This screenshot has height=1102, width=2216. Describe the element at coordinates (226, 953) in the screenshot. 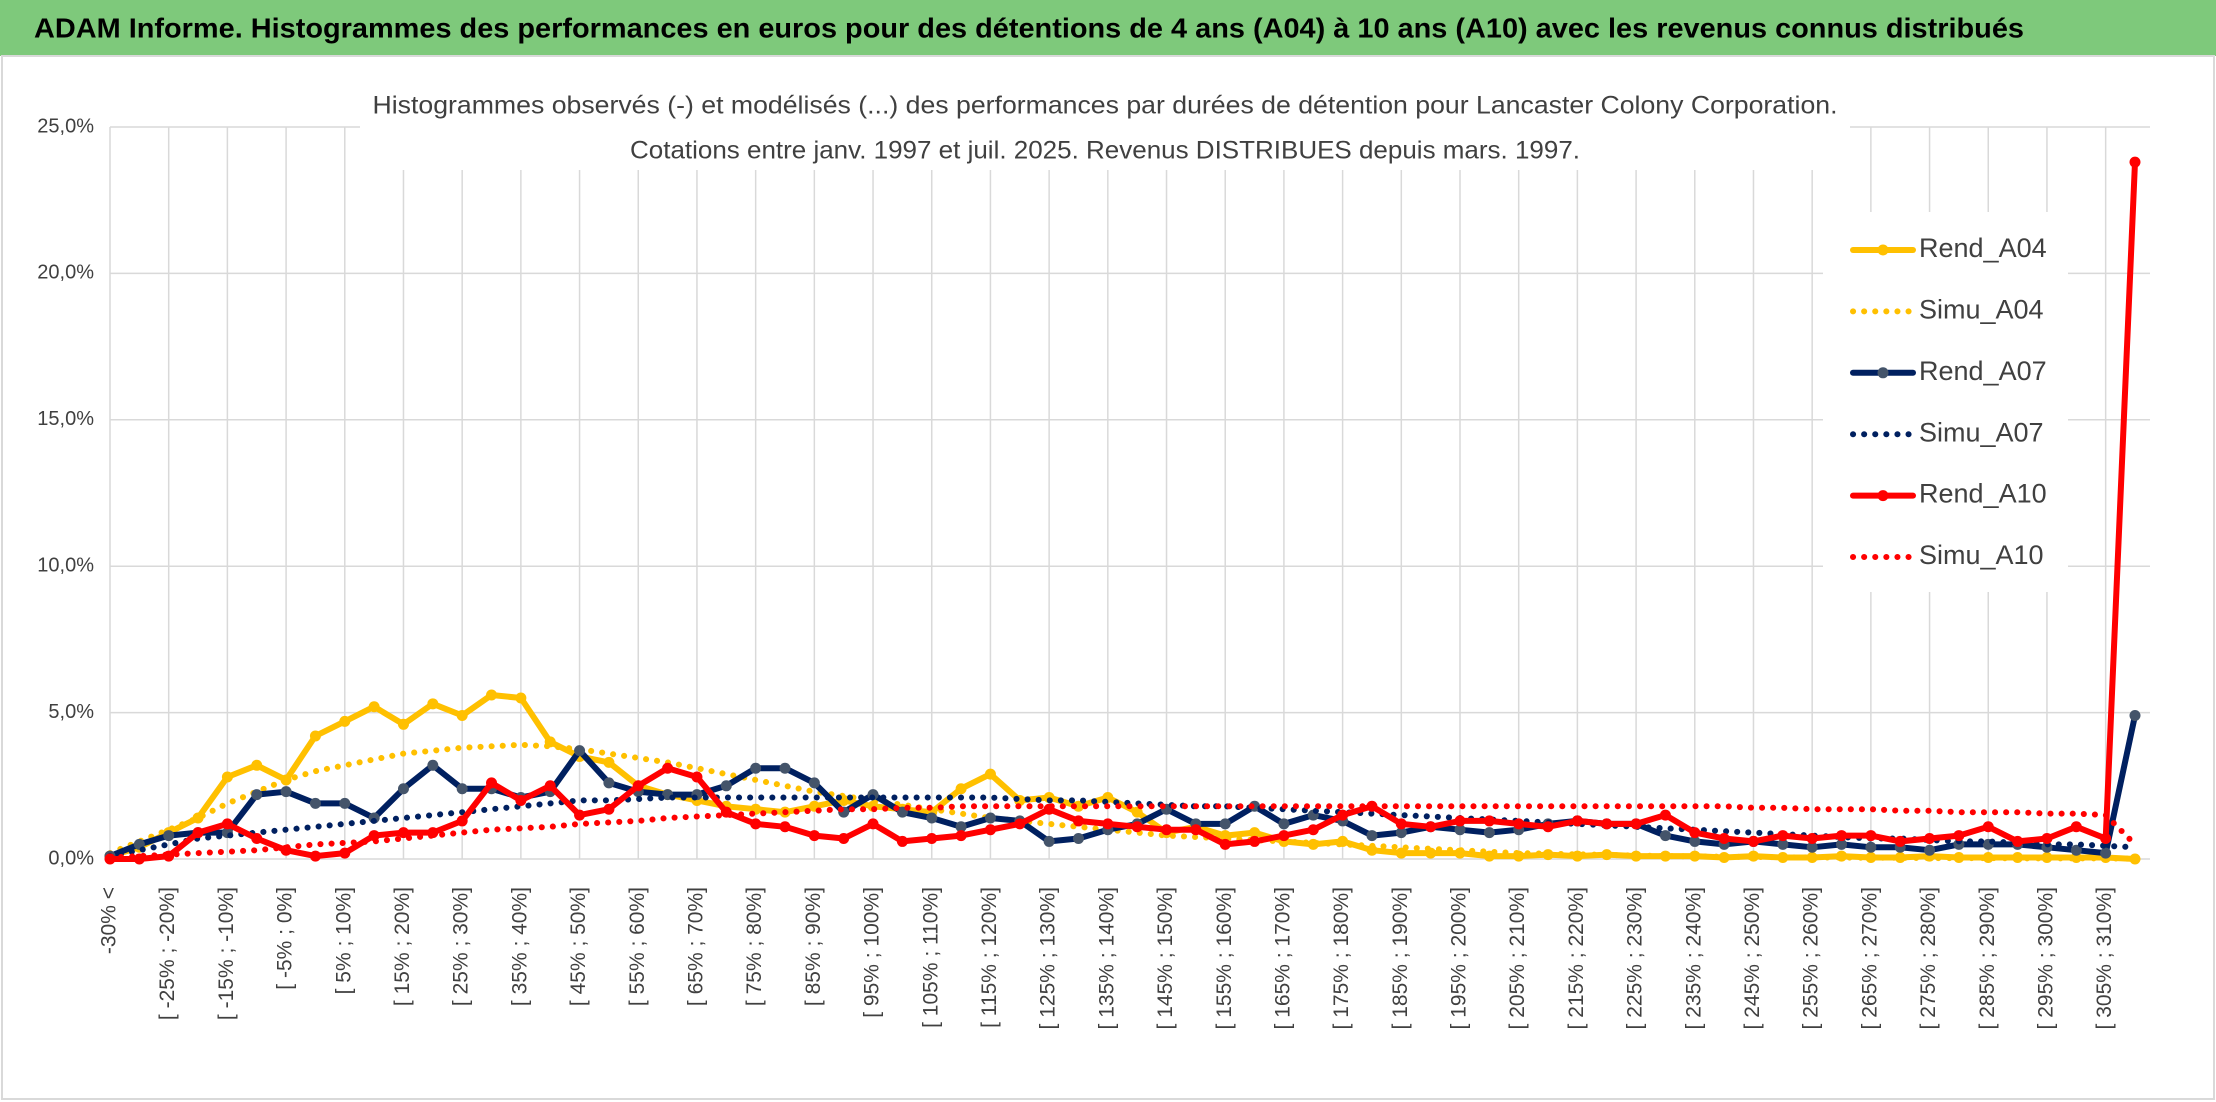

I see `x-tick-label: [ -15% ; -10%]` at that location.